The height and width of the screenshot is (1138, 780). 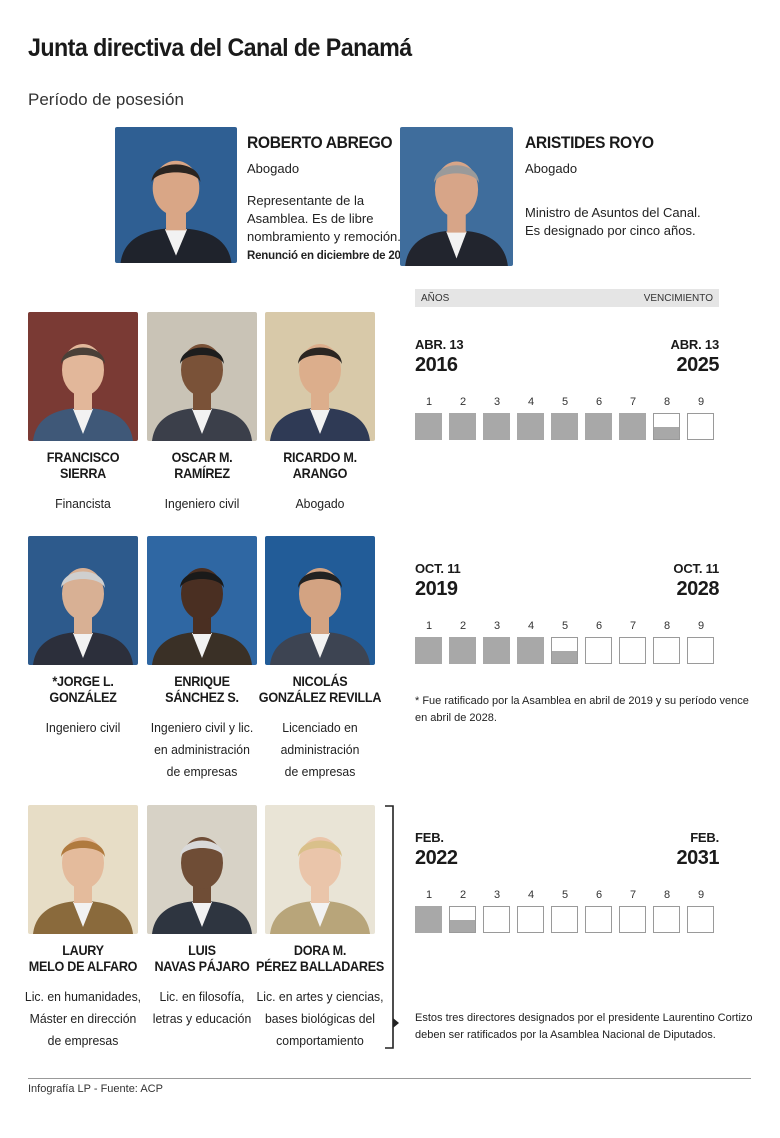 I want to click on name-line: *JORGE L., so click(x=83, y=681).